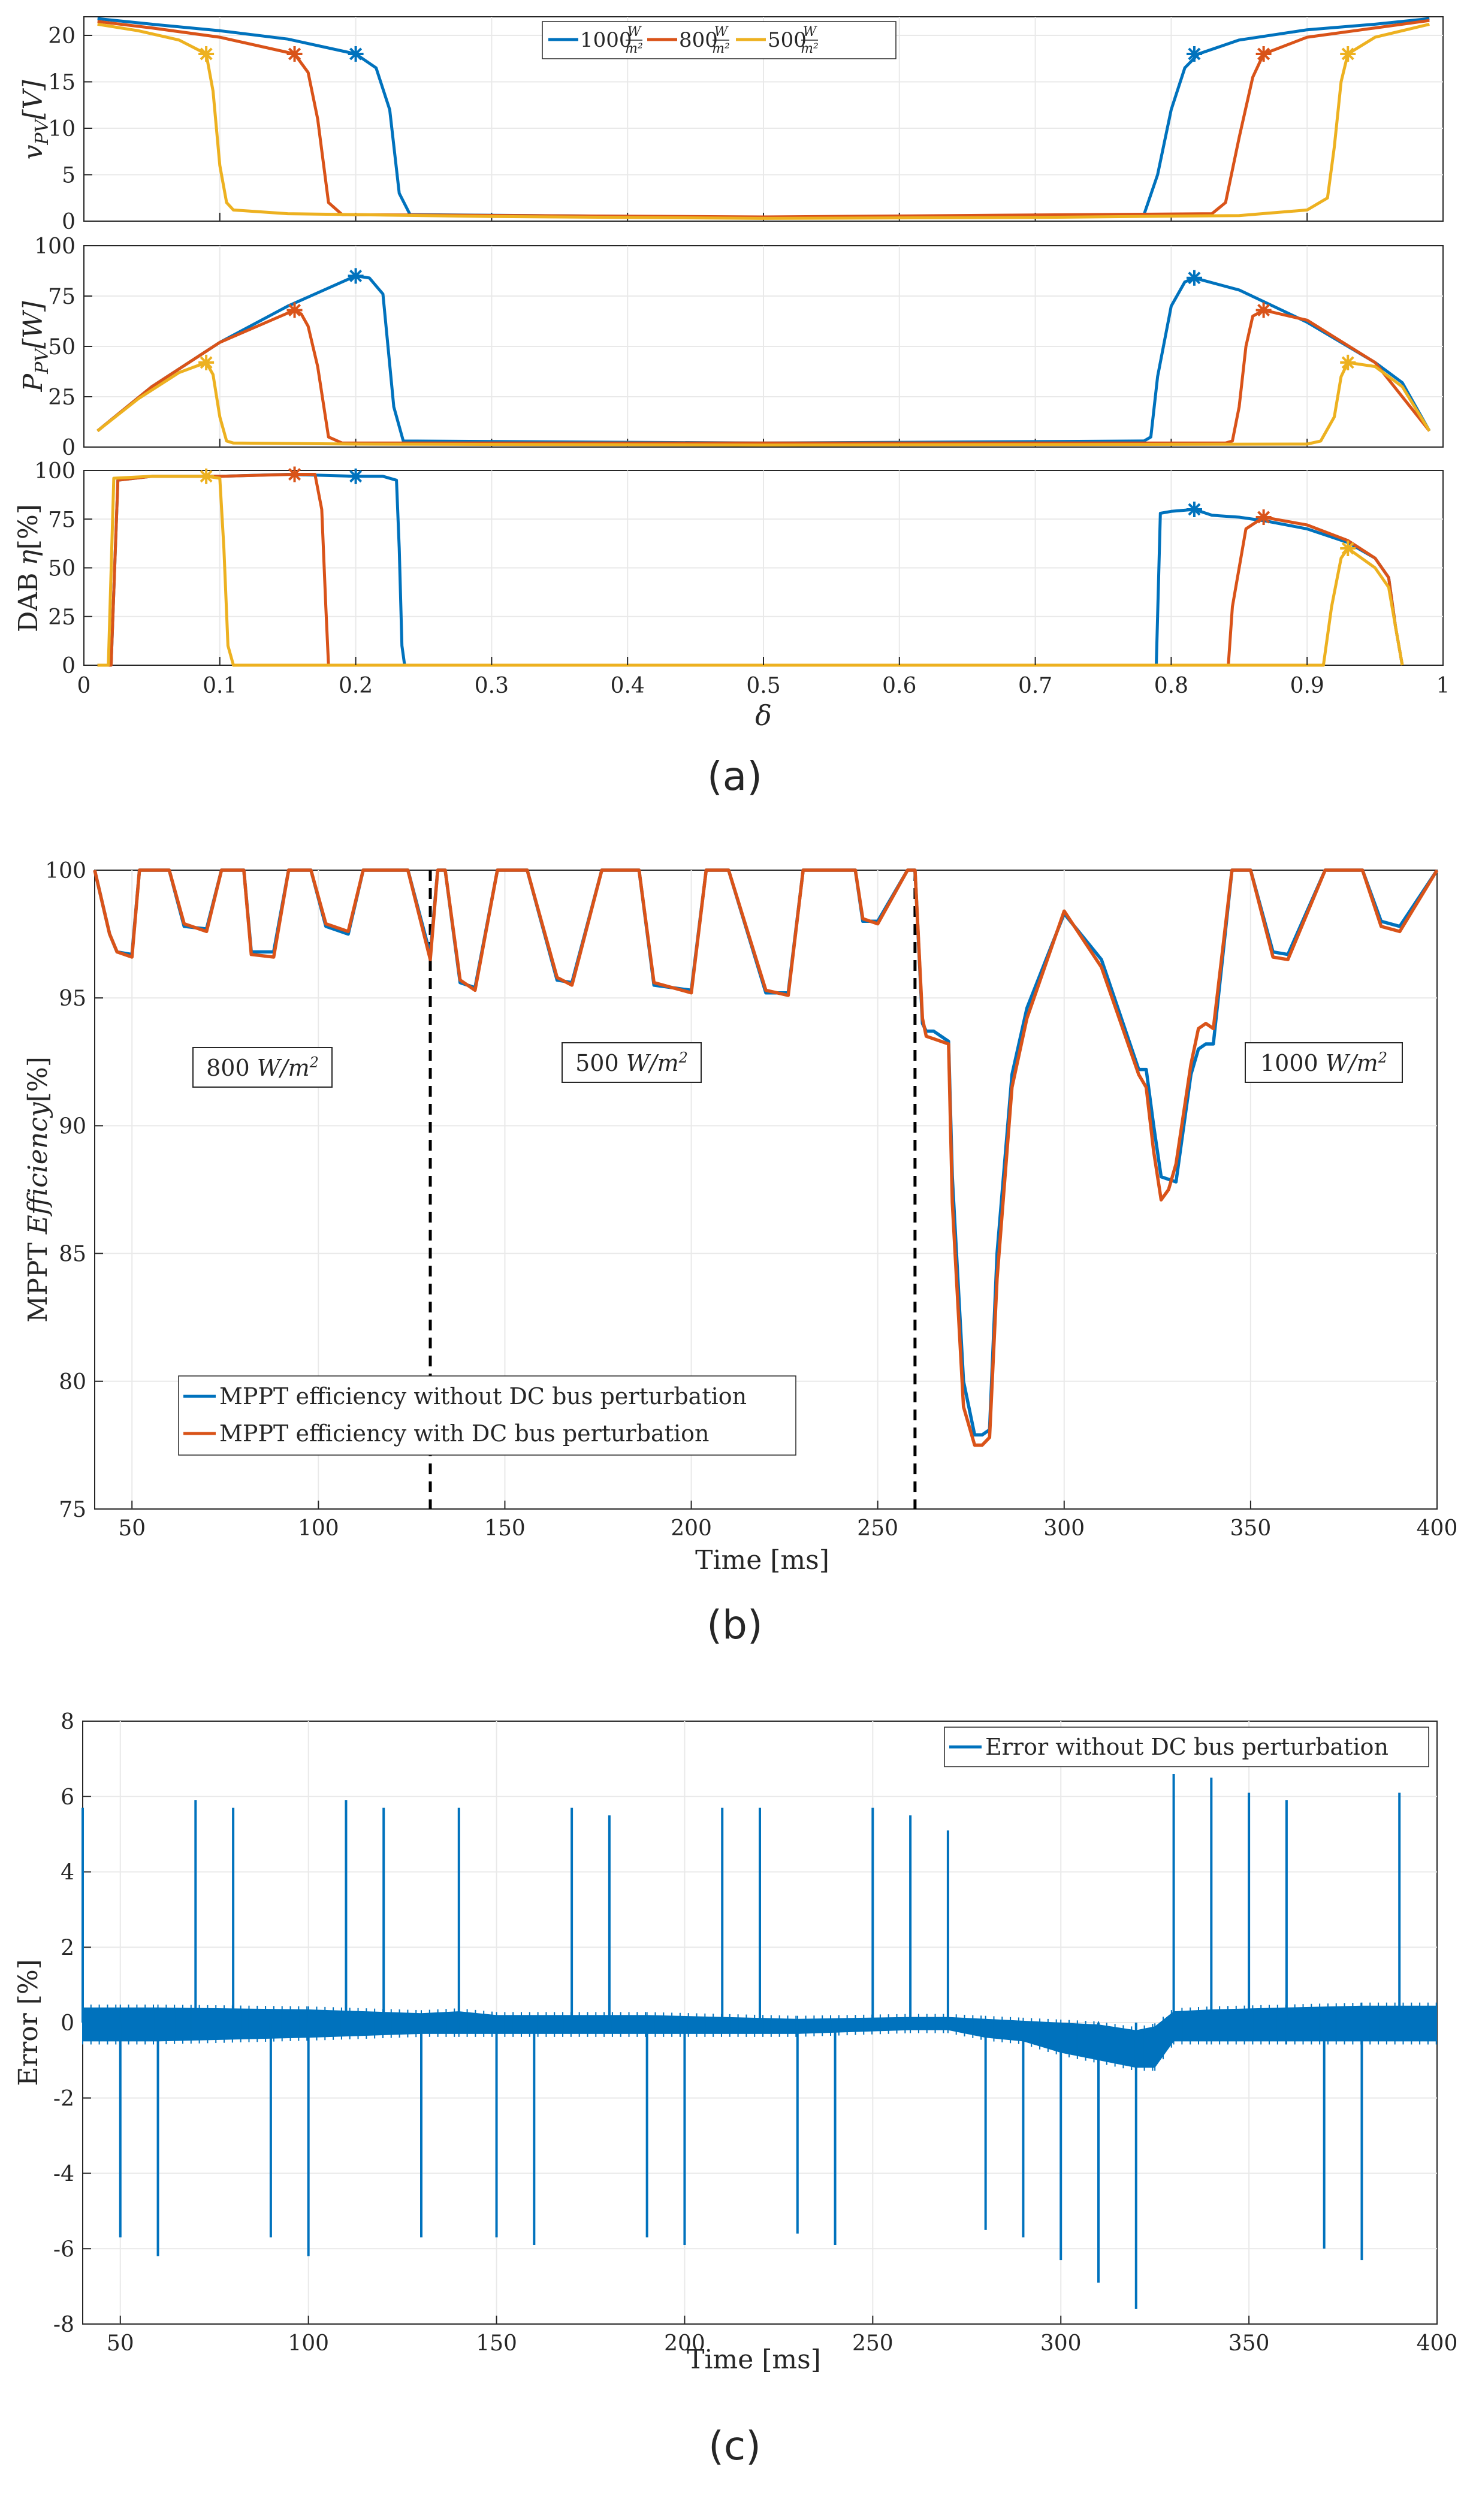  I want to click on y-tick-label: 85, so click(72, 1254).